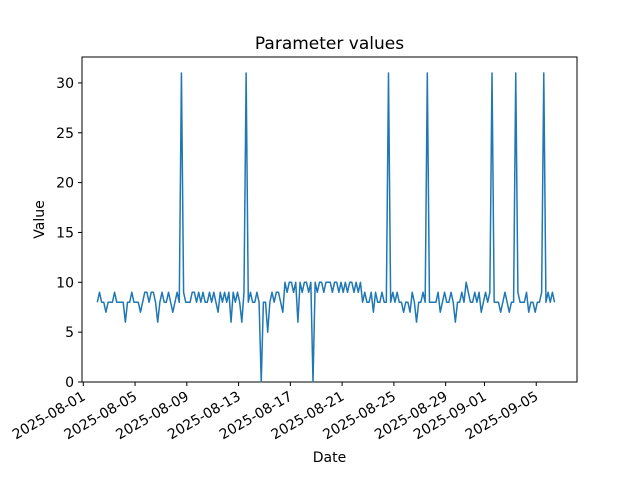 This screenshot has height=480, width=640. I want to click on y-tick-label: 30, so click(65, 84).